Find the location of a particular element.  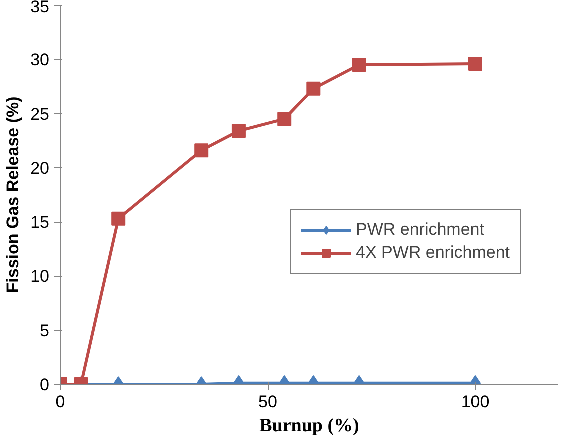

y-tick-label: 35 is located at coordinates (40, 8).